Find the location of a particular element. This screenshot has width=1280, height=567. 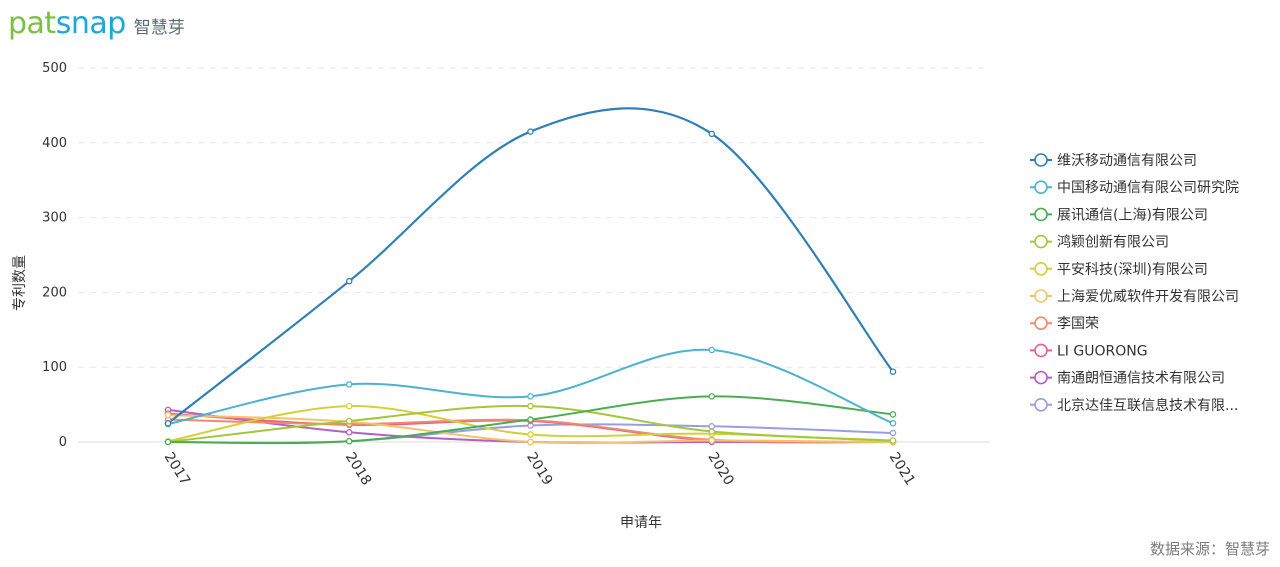

legend-item: 李国荣 is located at coordinates (1064, 324).